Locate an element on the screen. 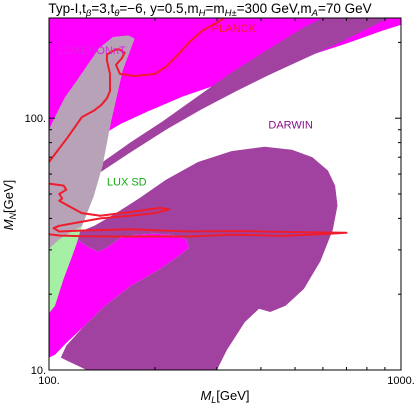 This screenshot has width=415, height=409. x-tick-label: 1000. is located at coordinates (401, 381).